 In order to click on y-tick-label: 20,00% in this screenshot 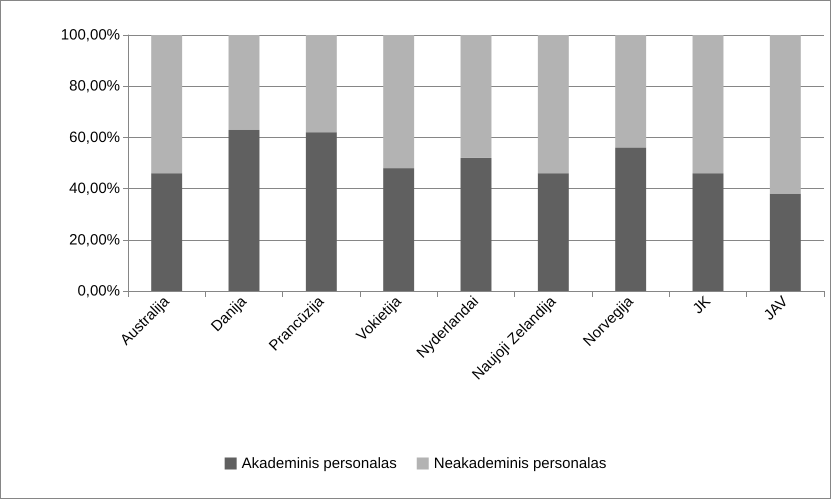, I will do `click(94, 239)`.